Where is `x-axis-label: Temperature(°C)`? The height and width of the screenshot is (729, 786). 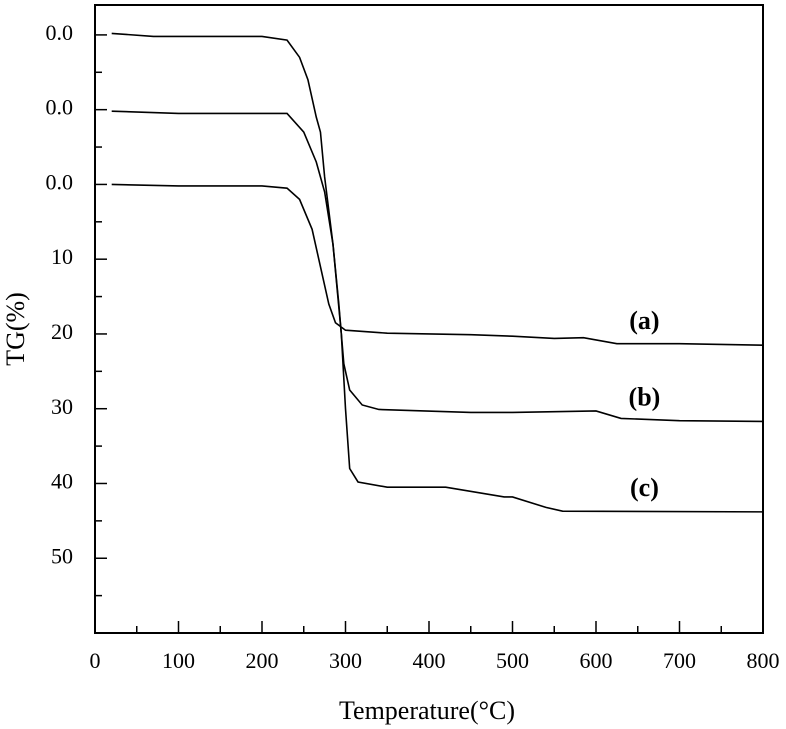 x-axis-label: Temperature(°C) is located at coordinates (427, 710).